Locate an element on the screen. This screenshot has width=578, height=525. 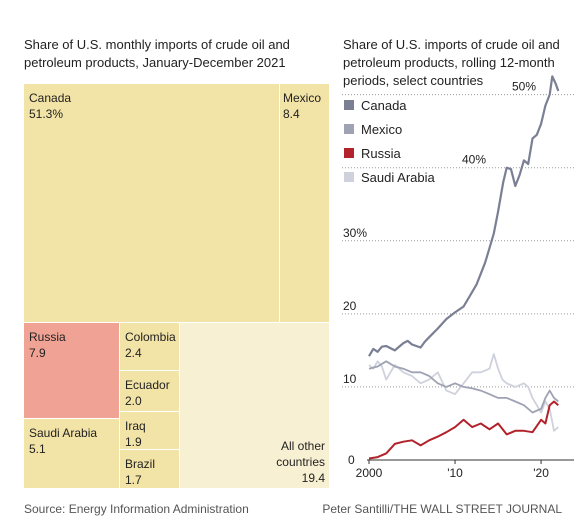
legend-label-russia: Russia is located at coordinates (381, 153).